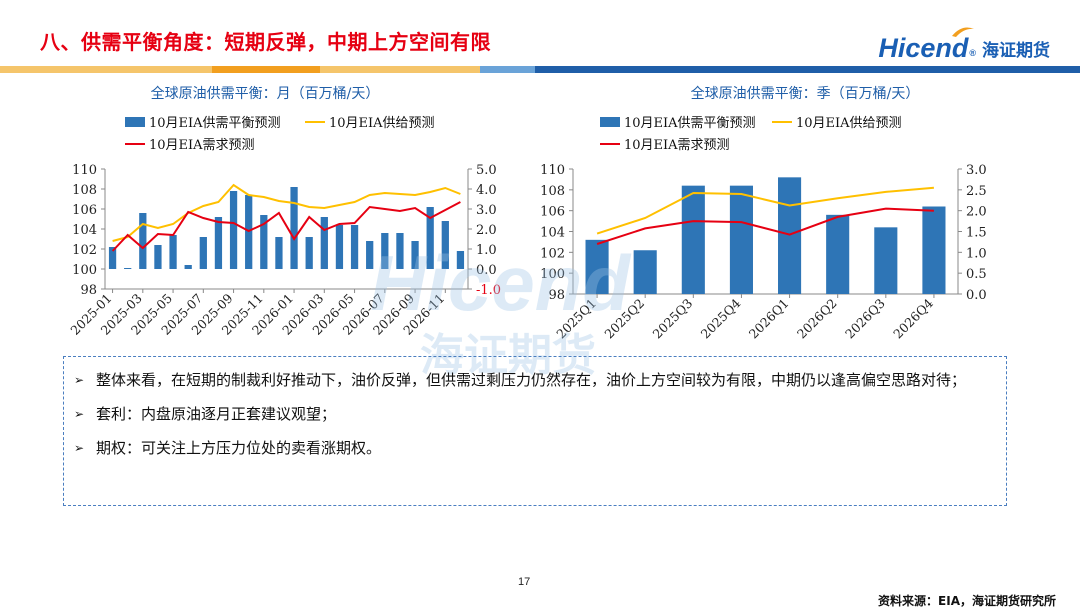 This screenshot has width=1080, height=609. Describe the element at coordinates (865, 318) in the screenshot. I see `x-tick-label: 2026Q3` at that location.